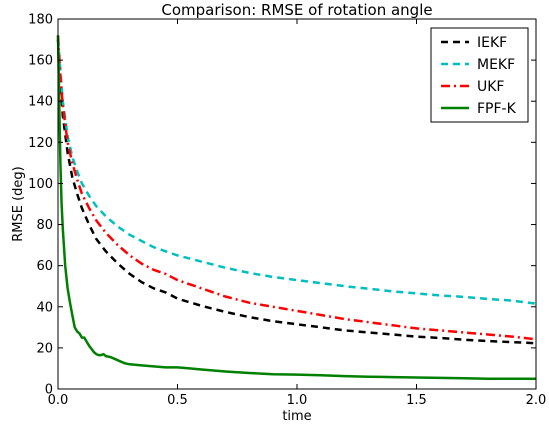 This screenshot has width=549, height=425. What do you see at coordinates (296, 416) in the screenshot?
I see `x-axis-title: time` at bounding box center [296, 416].